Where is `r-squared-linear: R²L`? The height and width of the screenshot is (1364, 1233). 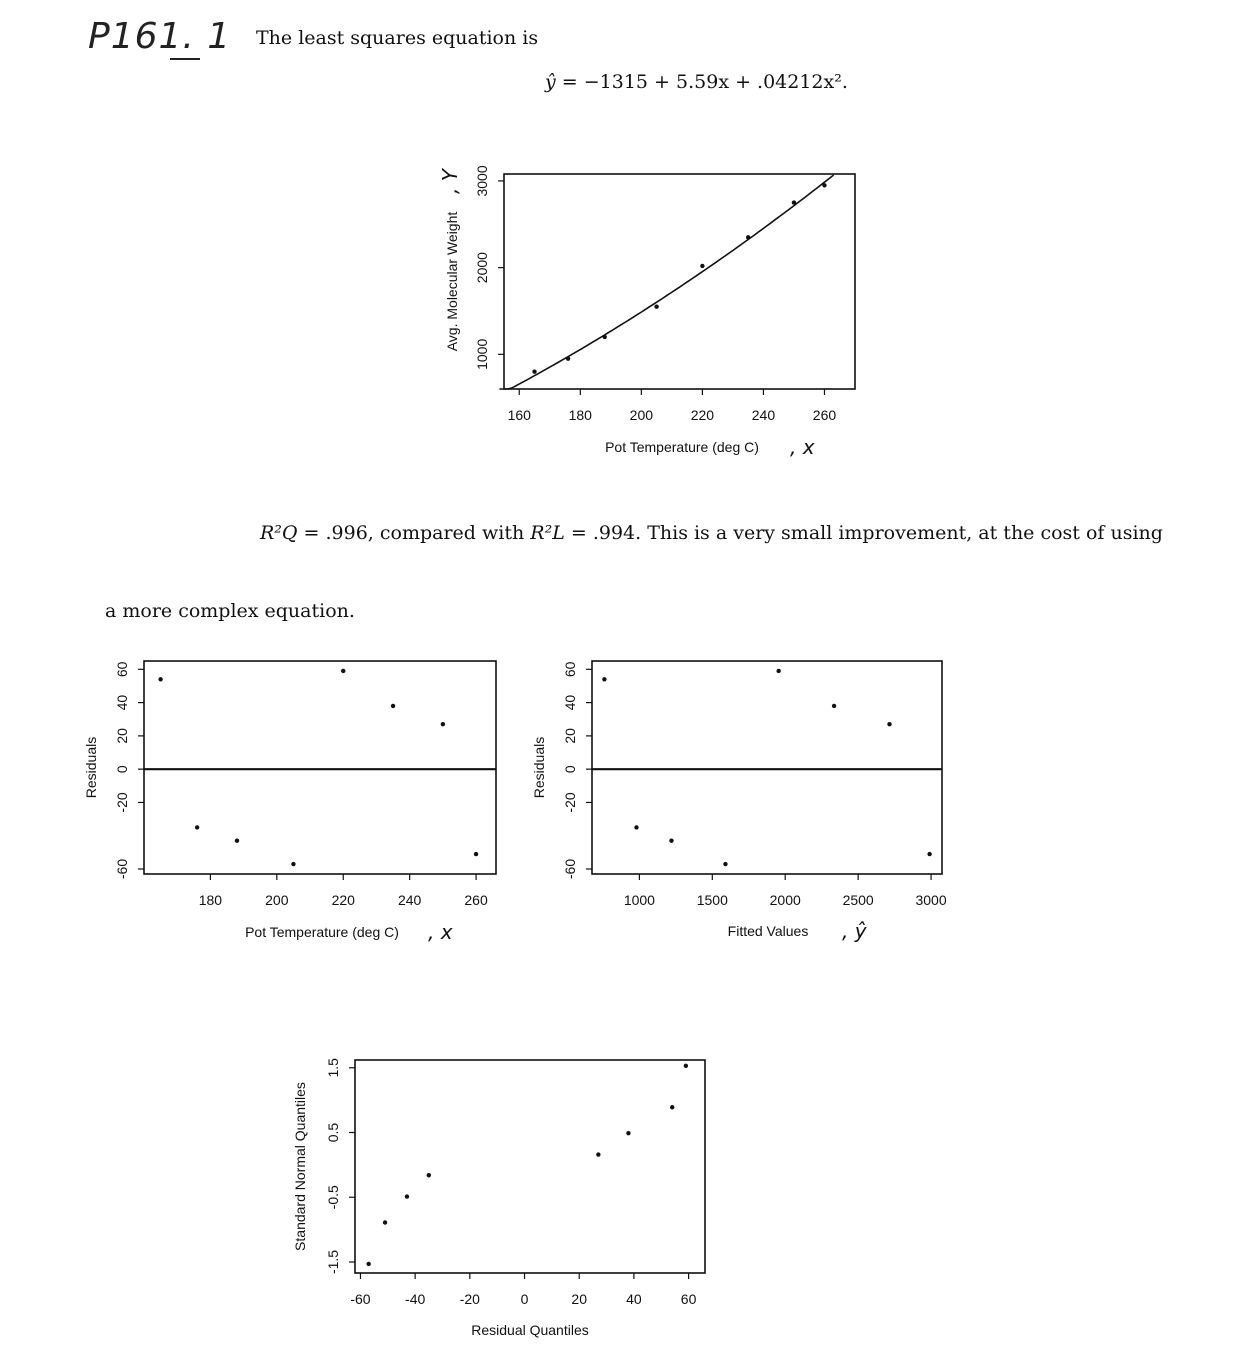
r-squared-linear: R²L is located at coordinates (547, 533).